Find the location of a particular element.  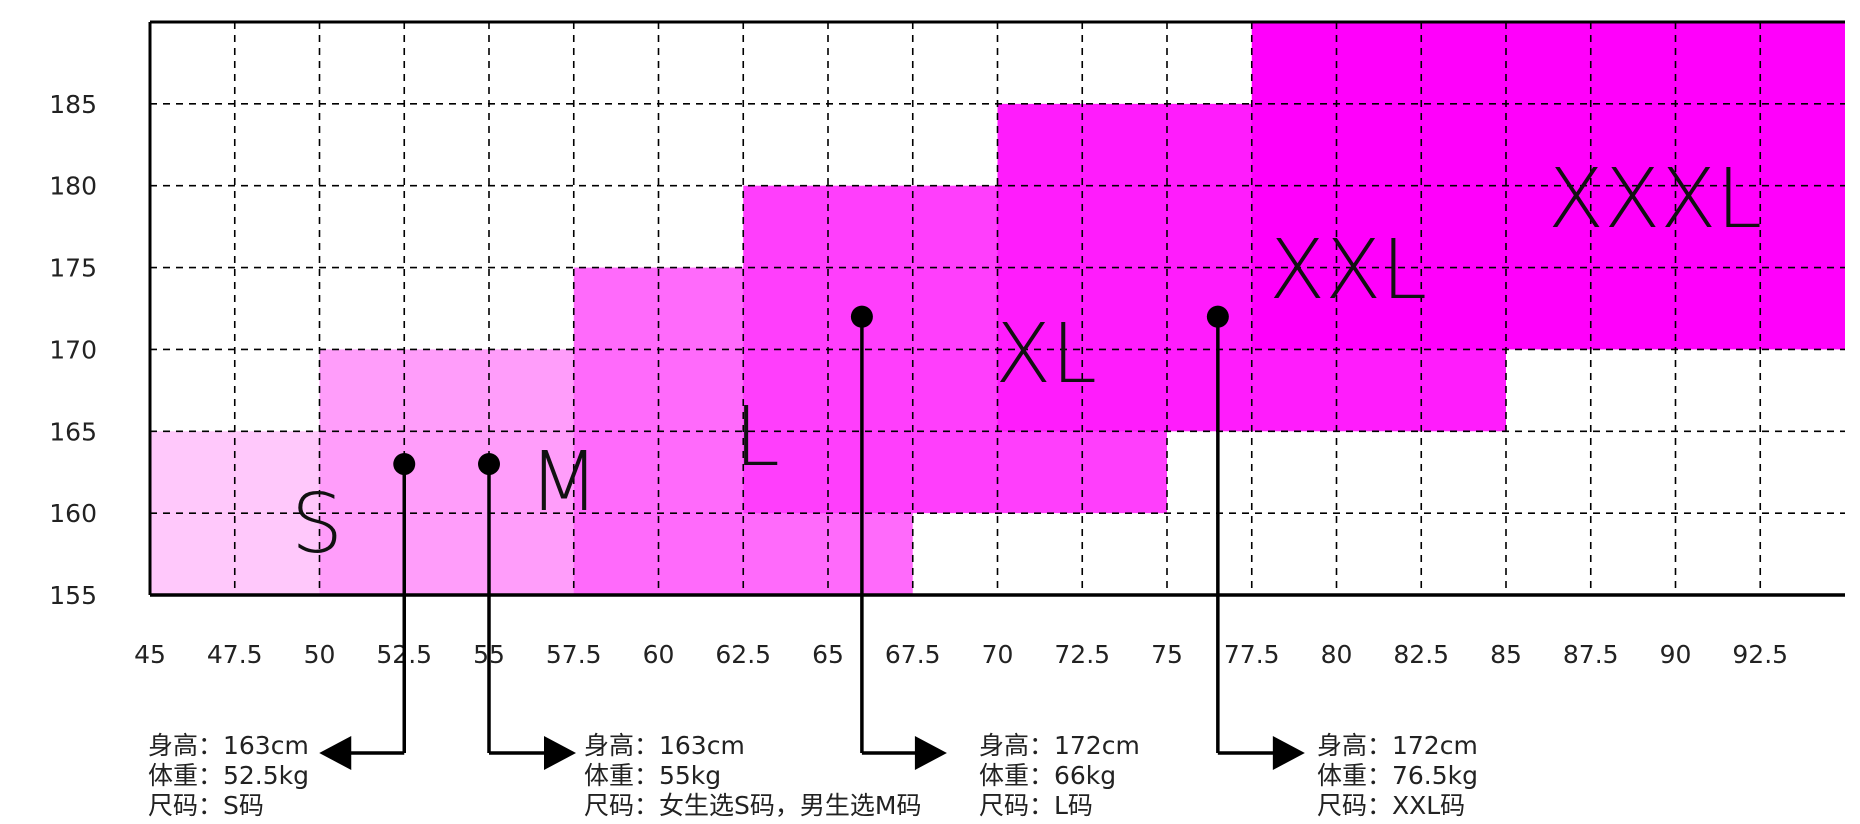

x-tick-label: 77.5 is located at coordinates (1252, 654).